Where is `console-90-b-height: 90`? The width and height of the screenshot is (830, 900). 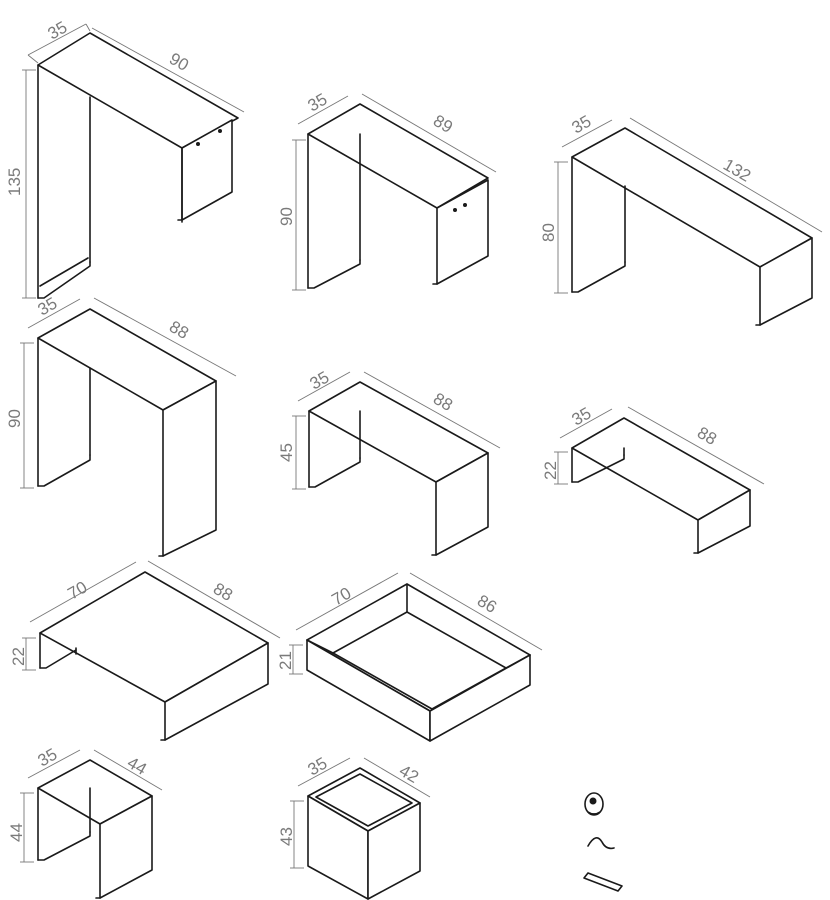
console-90-b-height: 90 is located at coordinates (14, 418).